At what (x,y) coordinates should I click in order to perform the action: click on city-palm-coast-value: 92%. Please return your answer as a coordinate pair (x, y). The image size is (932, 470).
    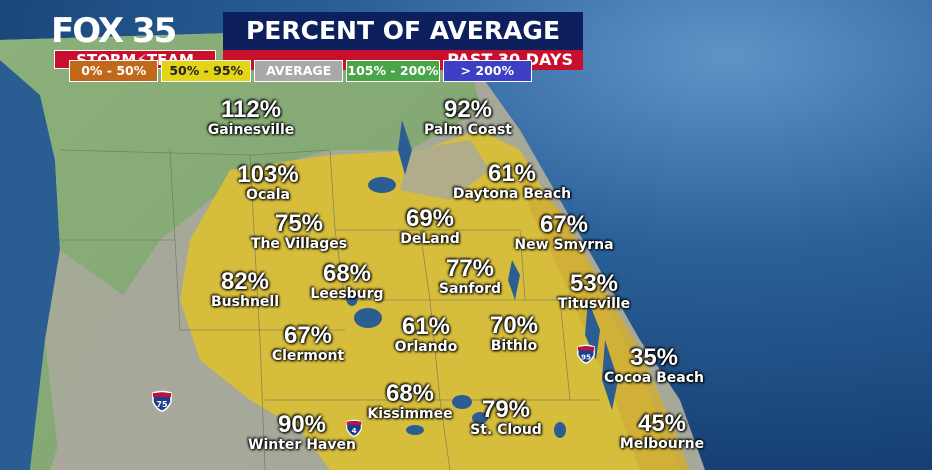
    Looking at the image, I should click on (468, 109).